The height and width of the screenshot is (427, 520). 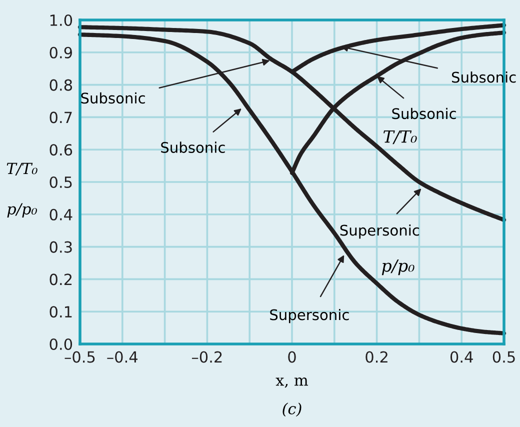 What do you see at coordinates (61, 344) in the screenshot?
I see `y-tick-label: 0.0` at bounding box center [61, 344].